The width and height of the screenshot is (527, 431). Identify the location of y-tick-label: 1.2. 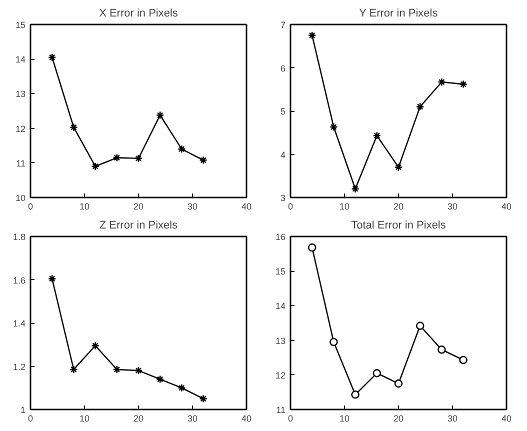
(19, 367).